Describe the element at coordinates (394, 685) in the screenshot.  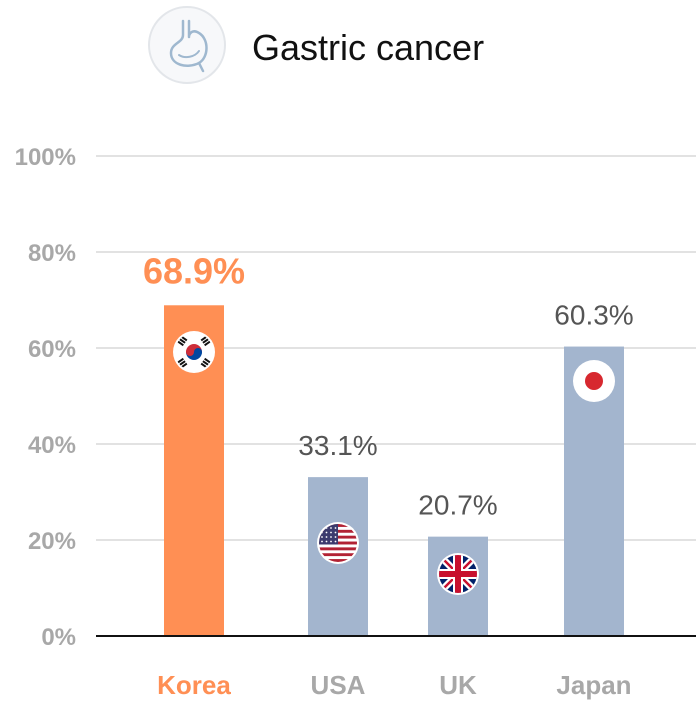
I see `x-axis-categories: Korea USA UK Japan` at that location.